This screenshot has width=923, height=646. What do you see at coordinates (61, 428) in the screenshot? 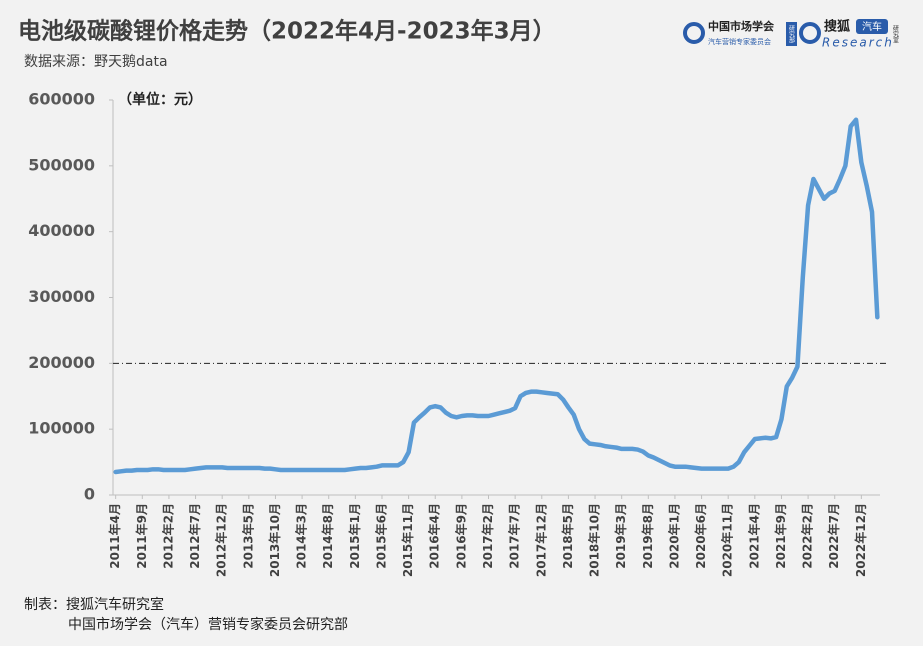
I see `y-tick-label: 100000` at bounding box center [61, 428].